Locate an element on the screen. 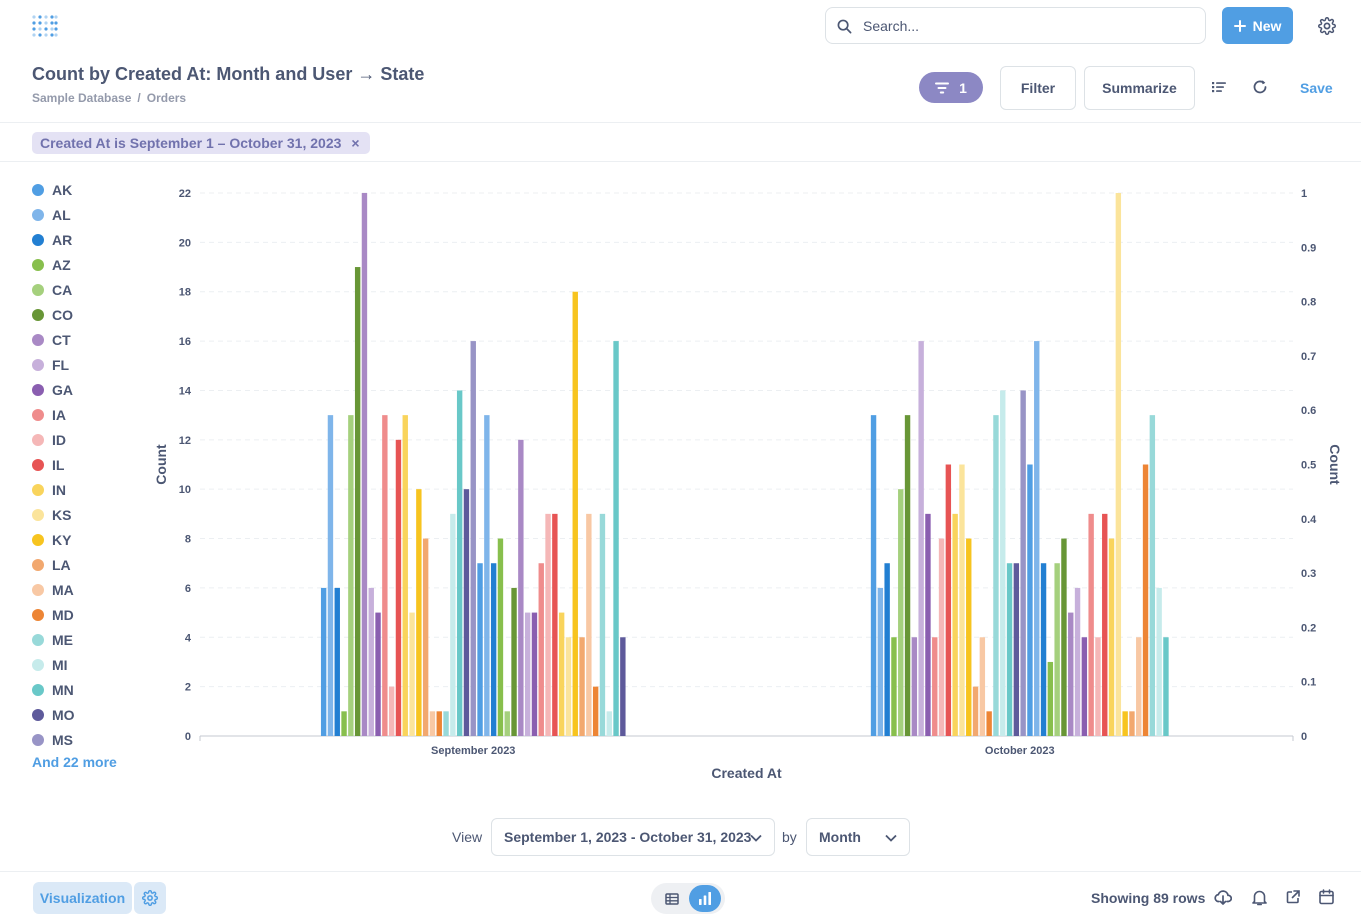  legend-item-ms: MS is located at coordinates (92, 739).